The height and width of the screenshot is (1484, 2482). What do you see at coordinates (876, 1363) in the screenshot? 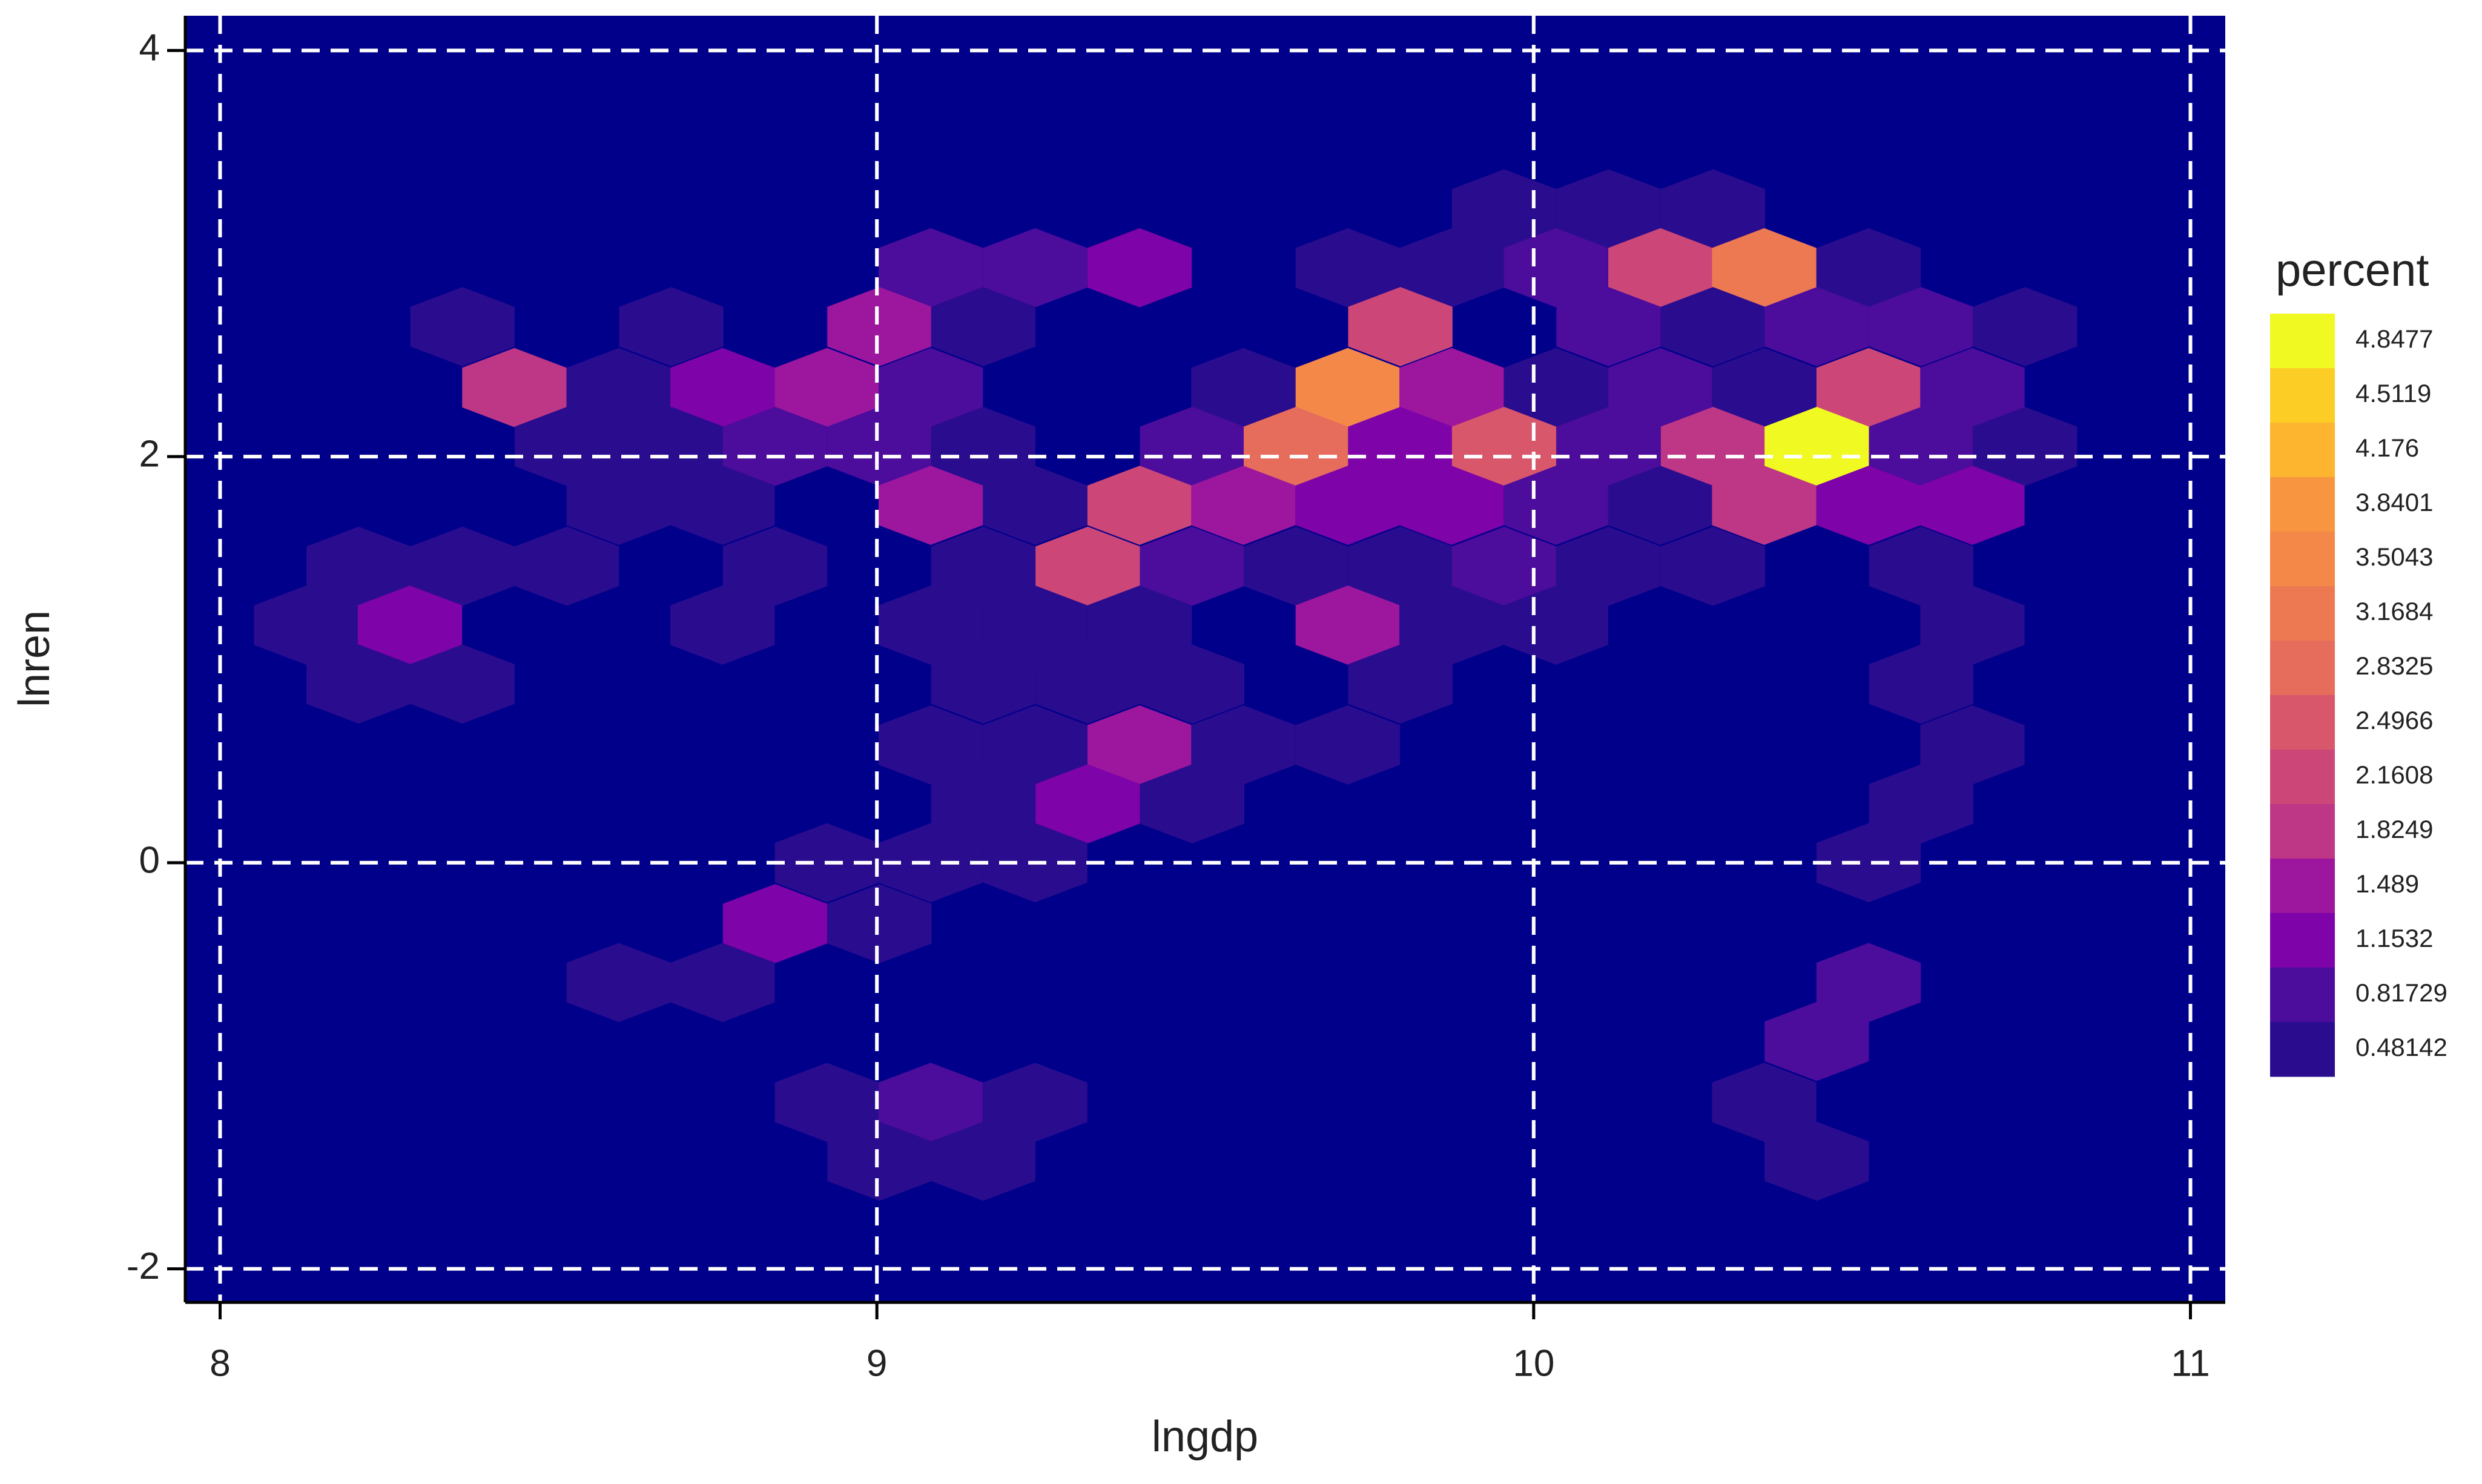
I see `x-tick-label: 9` at bounding box center [876, 1363].